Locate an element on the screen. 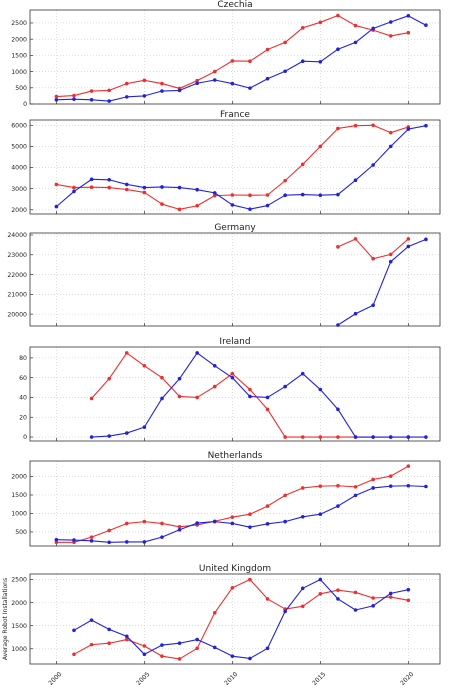  series-line-red is located at coordinates (241, 619).